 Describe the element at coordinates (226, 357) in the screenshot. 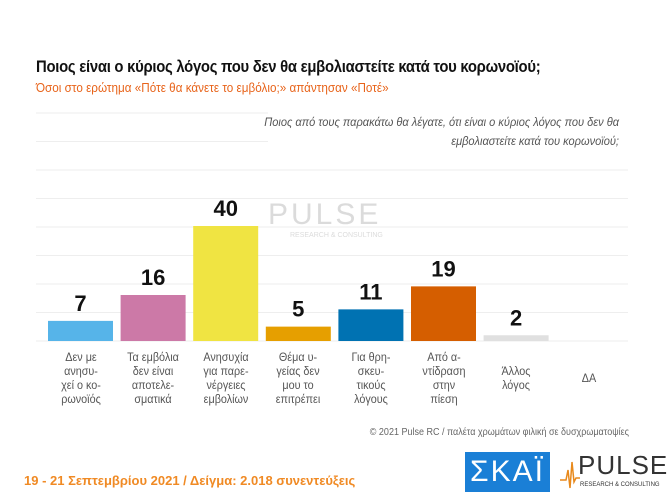

I see `category-label-line: Ανησυχία` at that location.